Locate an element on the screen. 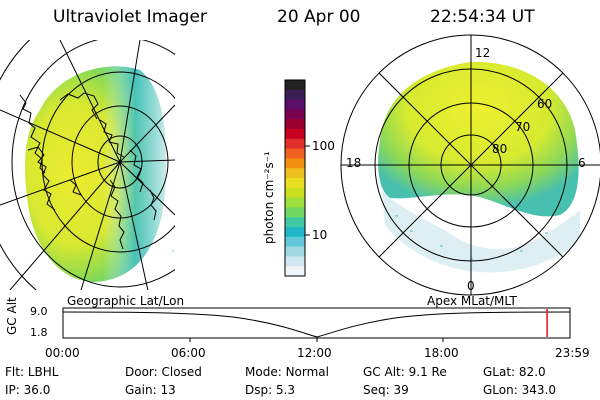 The width and height of the screenshot is (600, 400). timeline-axis-label: GC Alt is located at coordinates (12, 316).